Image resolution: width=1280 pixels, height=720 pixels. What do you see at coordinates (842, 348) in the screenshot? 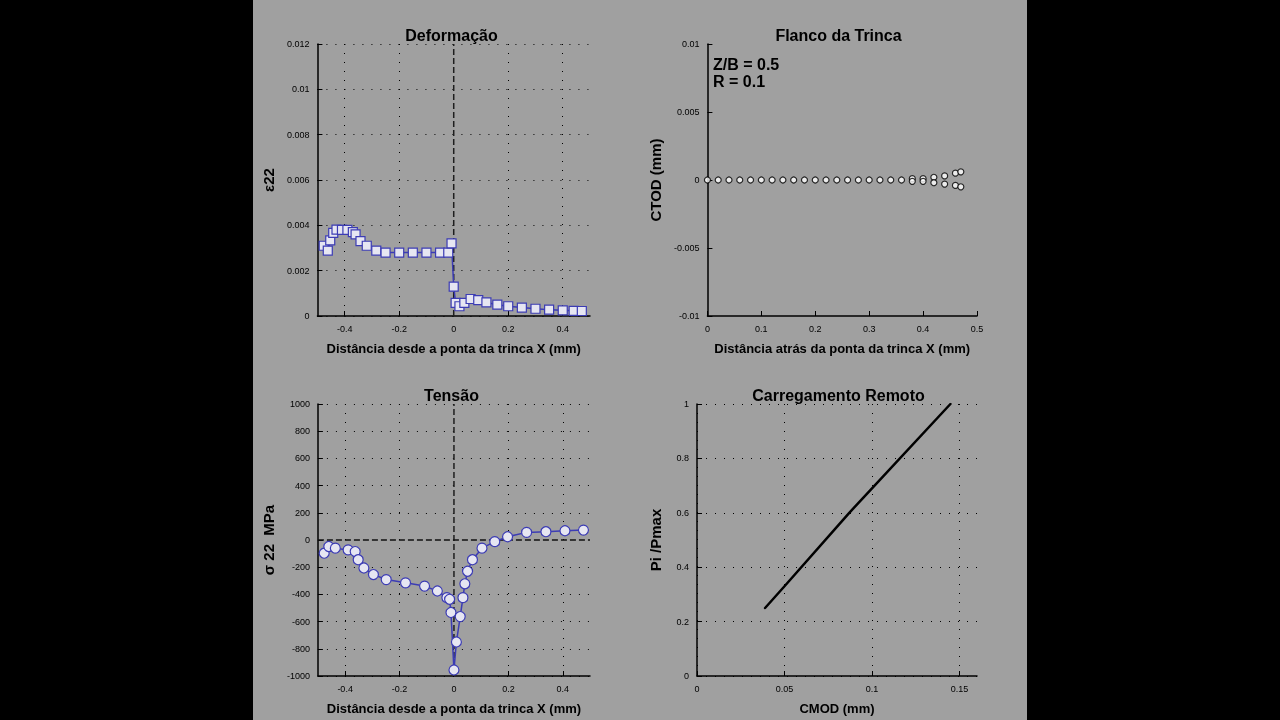
I see `x-axis-title: Distância atrás da ponta da trinca X (mm)` at bounding box center [842, 348].